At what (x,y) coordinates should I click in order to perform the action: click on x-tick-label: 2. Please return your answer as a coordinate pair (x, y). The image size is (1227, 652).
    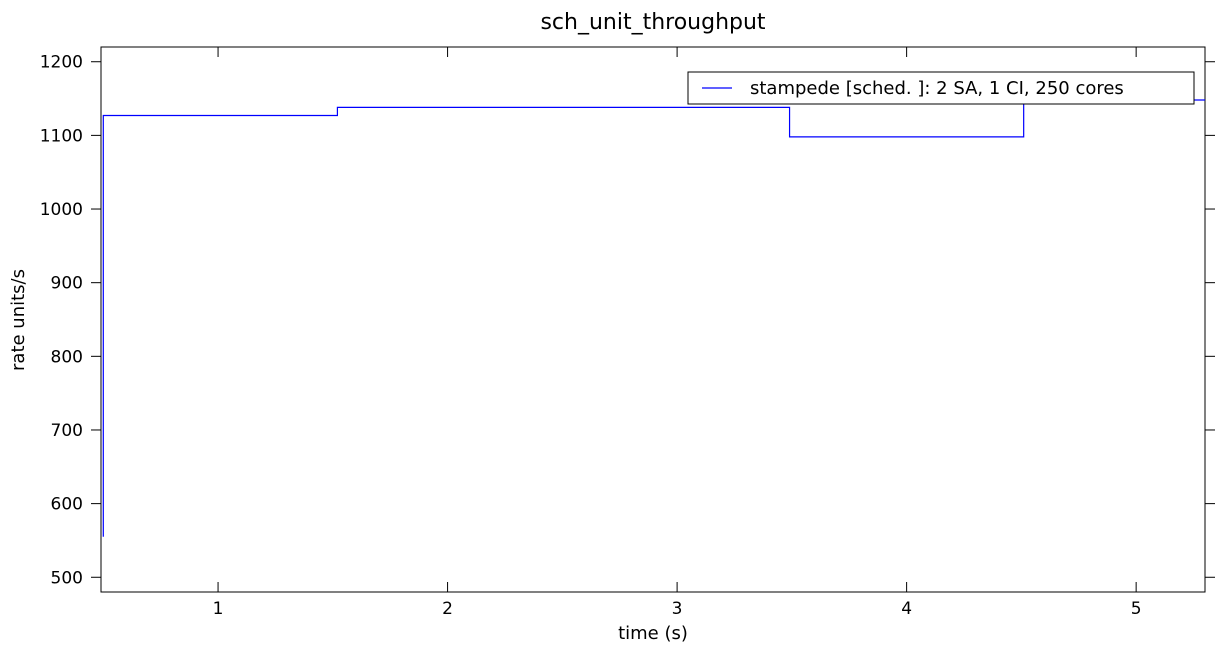
    Looking at the image, I should click on (447, 609).